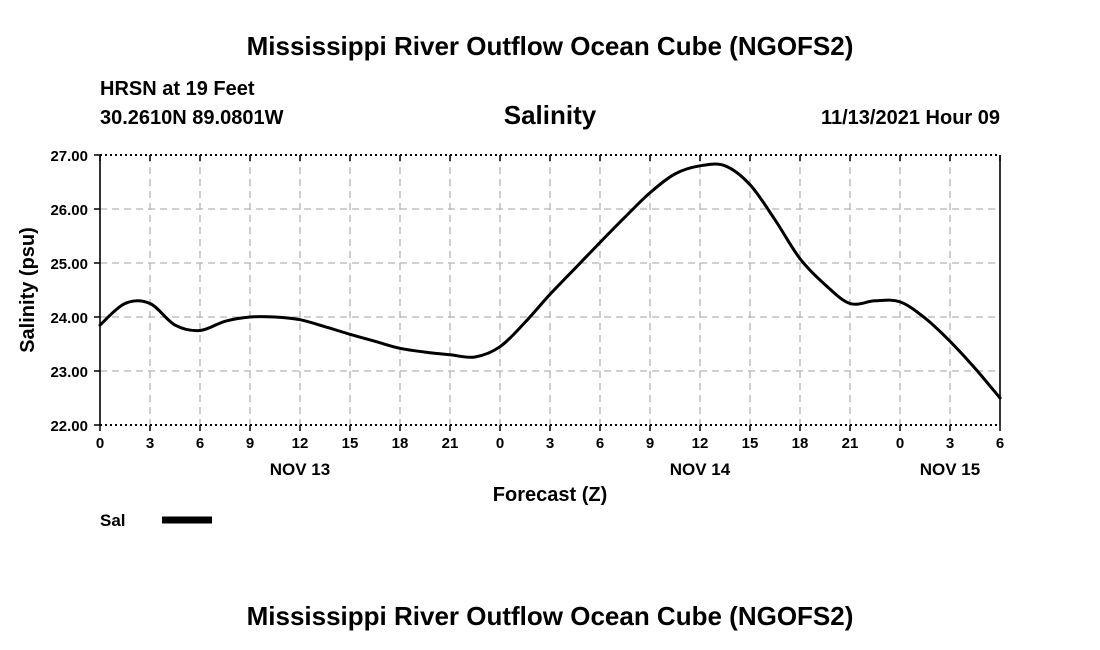 This screenshot has height=650, width=1100. I want to click on legend: Sal, so click(156, 520).